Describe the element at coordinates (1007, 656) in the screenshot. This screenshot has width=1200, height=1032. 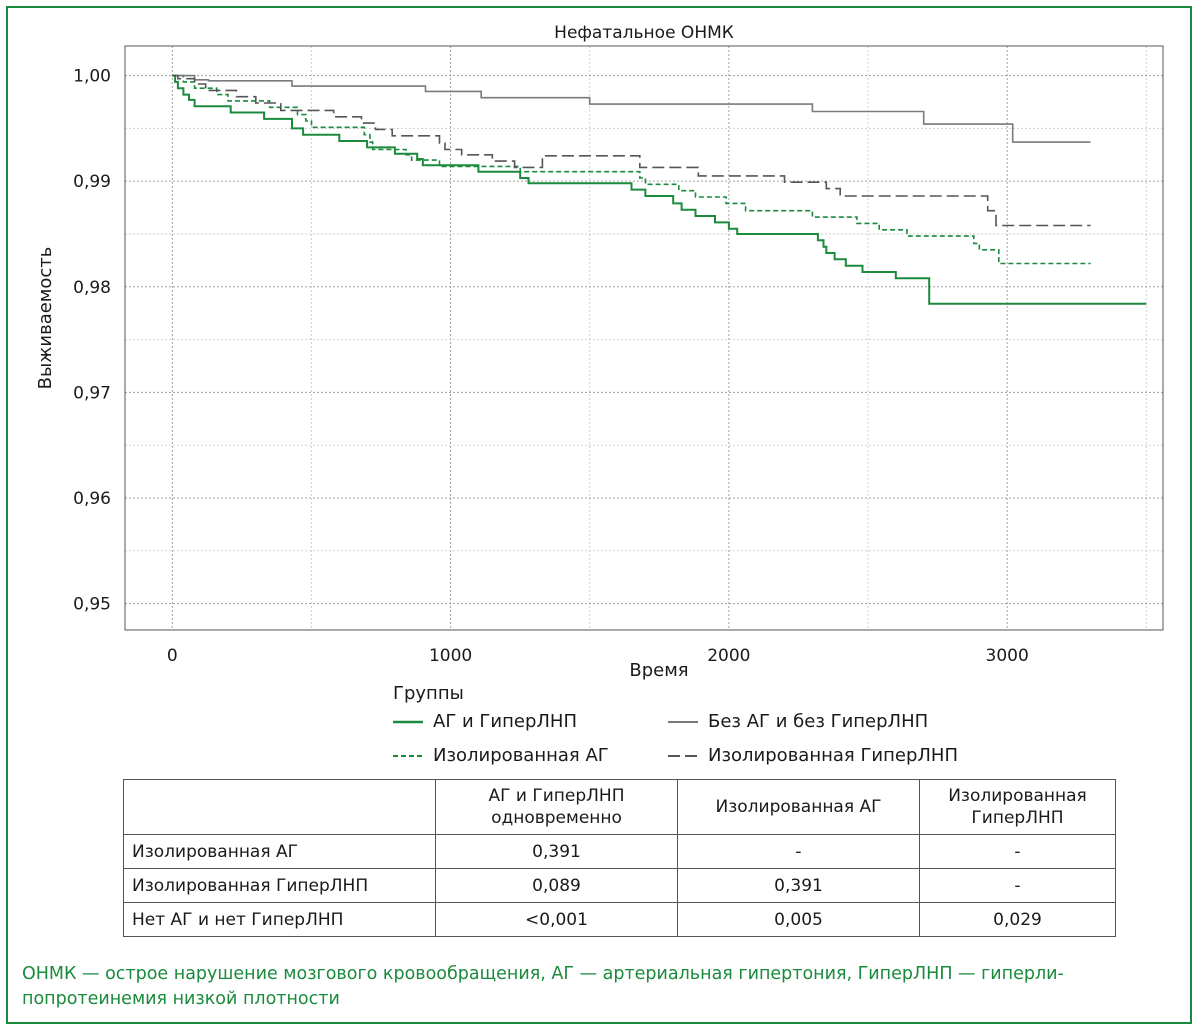
I see `x-tick-label: 3000` at that location.